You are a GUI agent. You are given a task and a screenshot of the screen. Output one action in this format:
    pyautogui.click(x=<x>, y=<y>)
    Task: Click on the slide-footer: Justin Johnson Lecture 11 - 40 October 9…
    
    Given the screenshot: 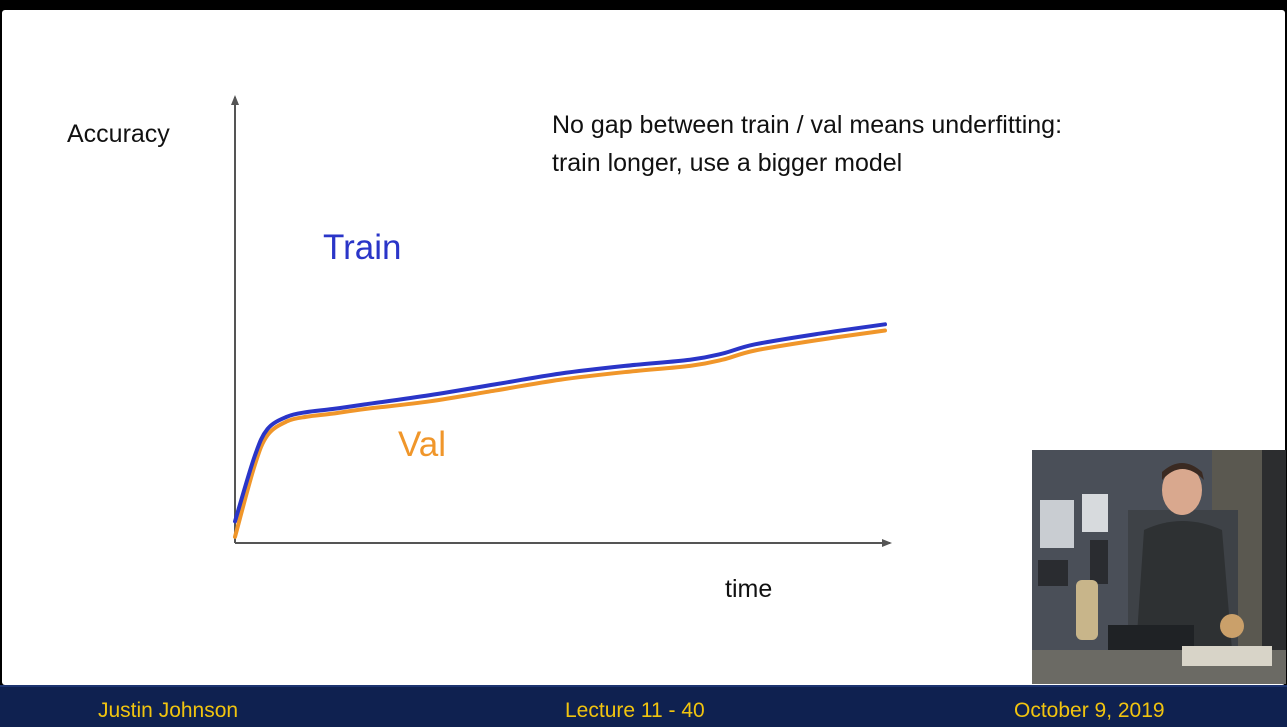 What is the action you would take?
    pyautogui.click(x=643, y=706)
    